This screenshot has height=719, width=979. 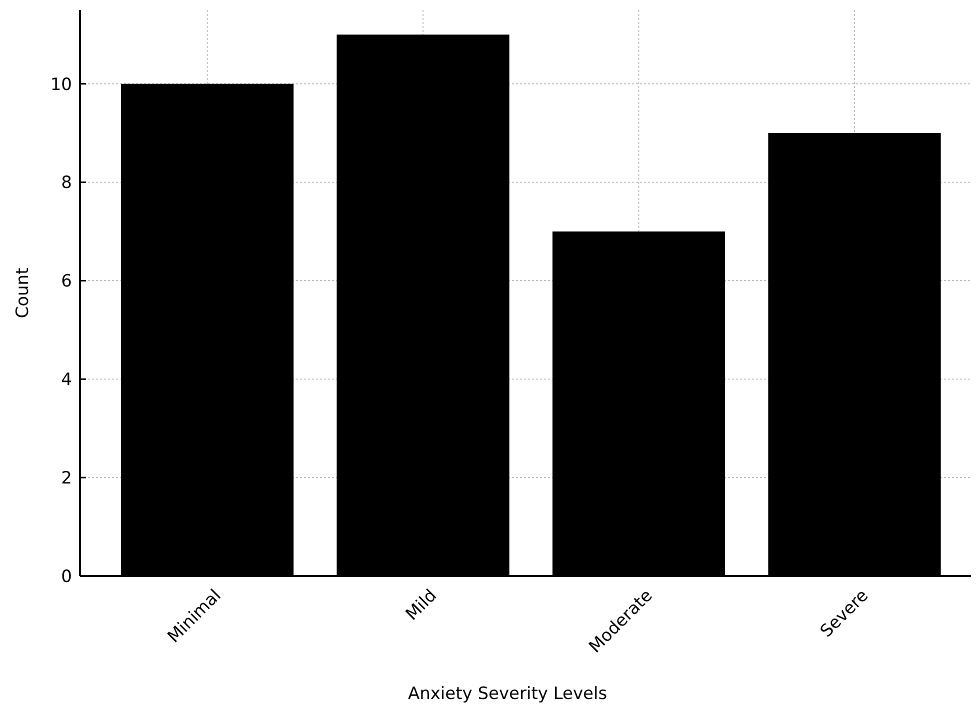 What do you see at coordinates (23, 292) in the screenshot?
I see `y-axis-title: Count` at bounding box center [23, 292].